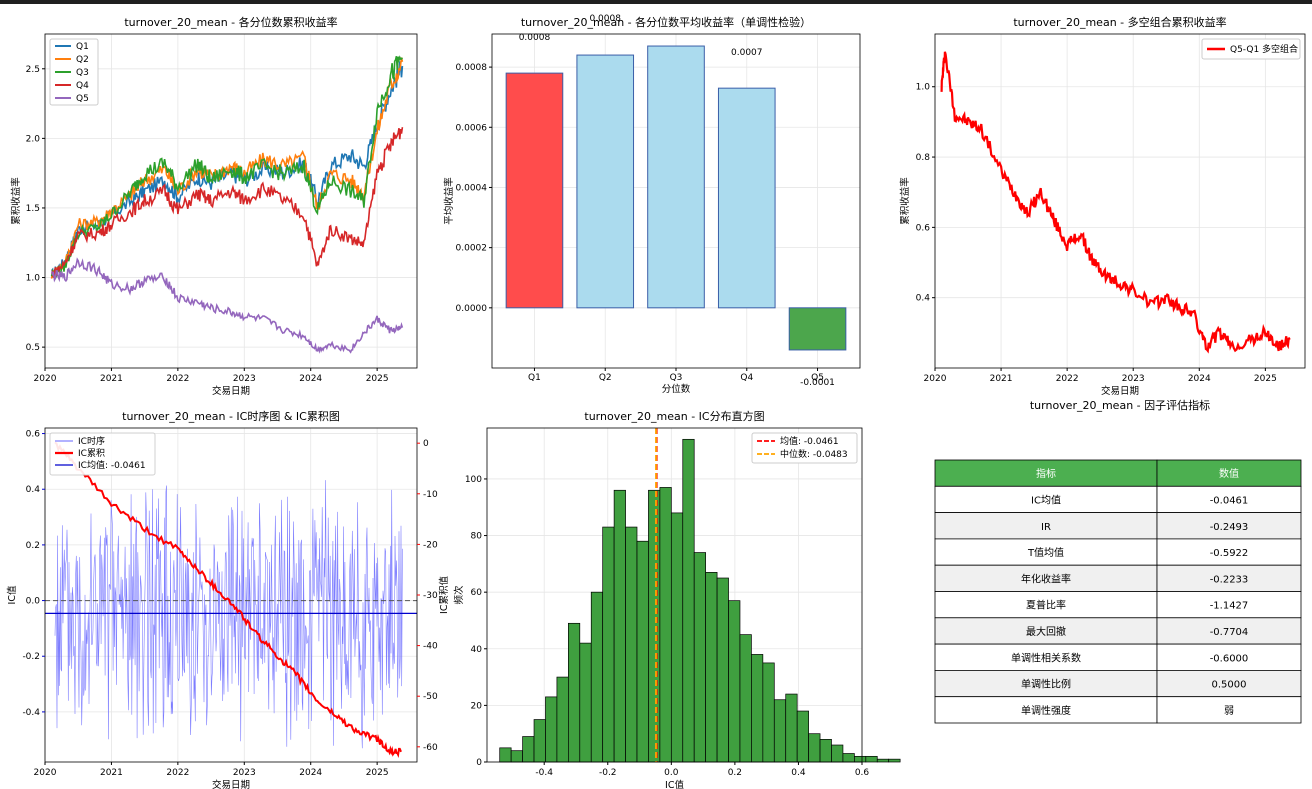 This screenshot has height=789, width=1312. I want to click on table-metric-name: 单调性比例, so click(1046, 684).